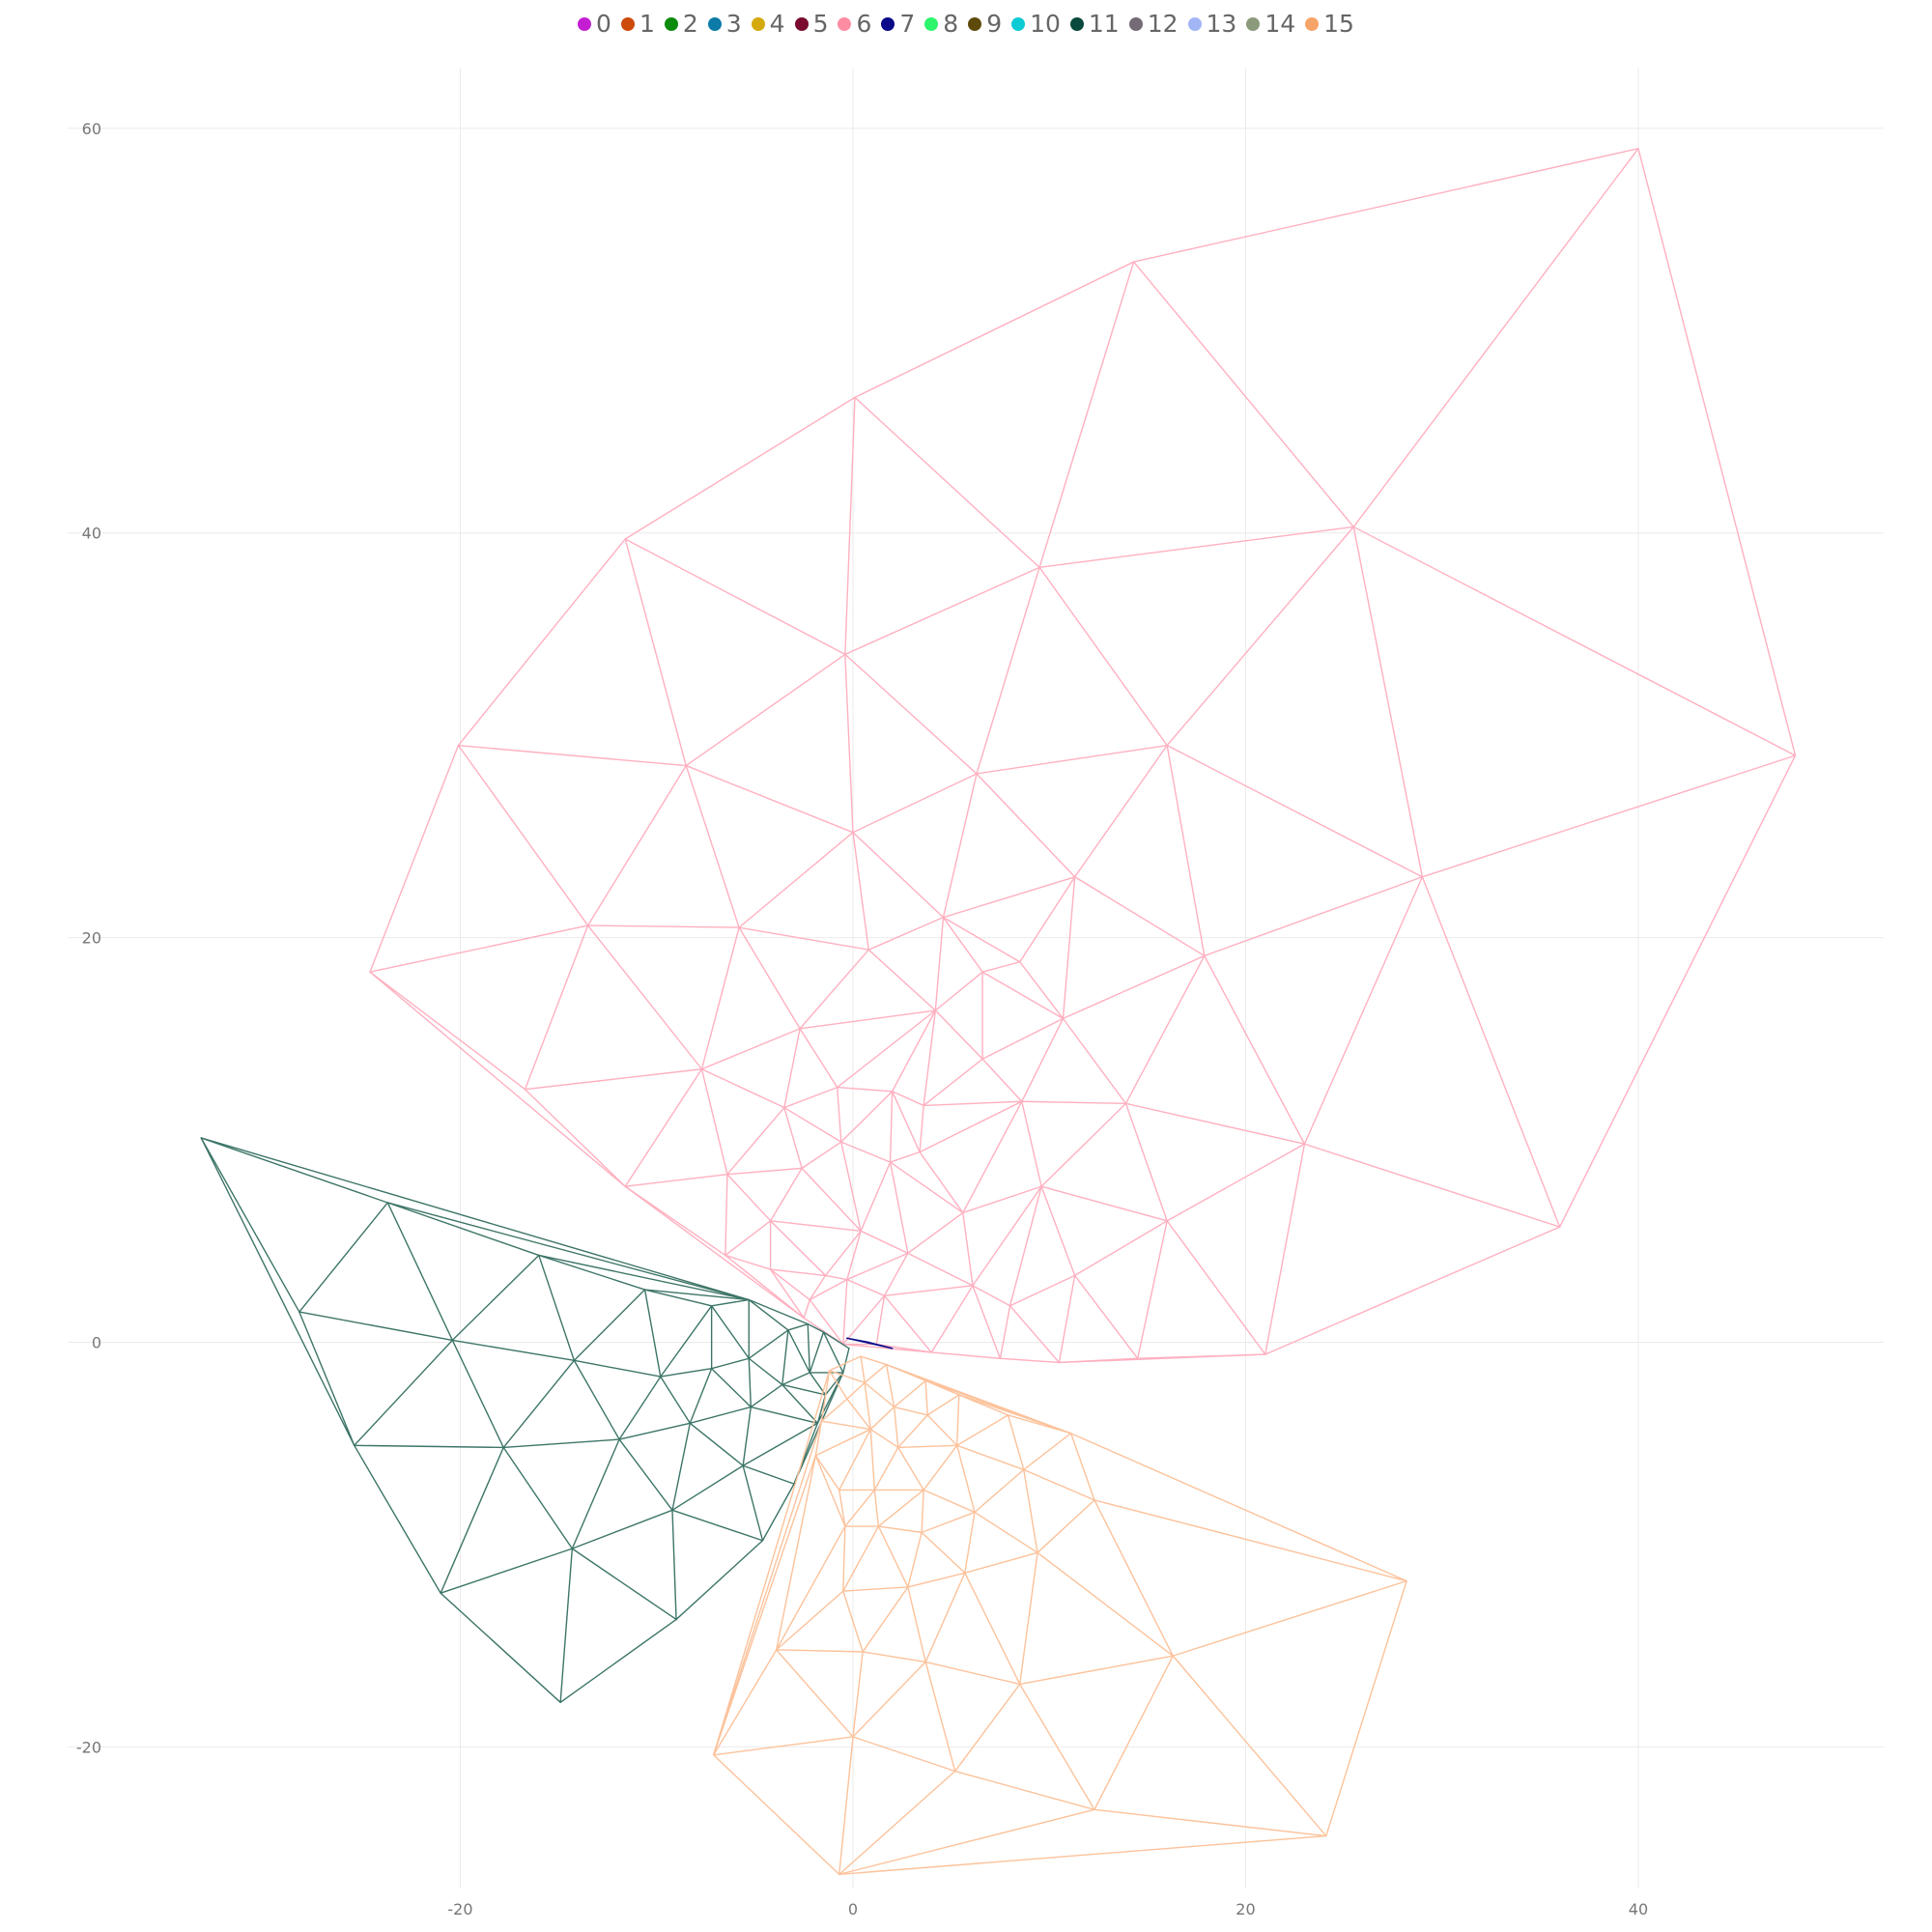 Image resolution: width=1932 pixels, height=1932 pixels. What do you see at coordinates (671, 23) in the screenshot?
I see `legend-marker` at bounding box center [671, 23].